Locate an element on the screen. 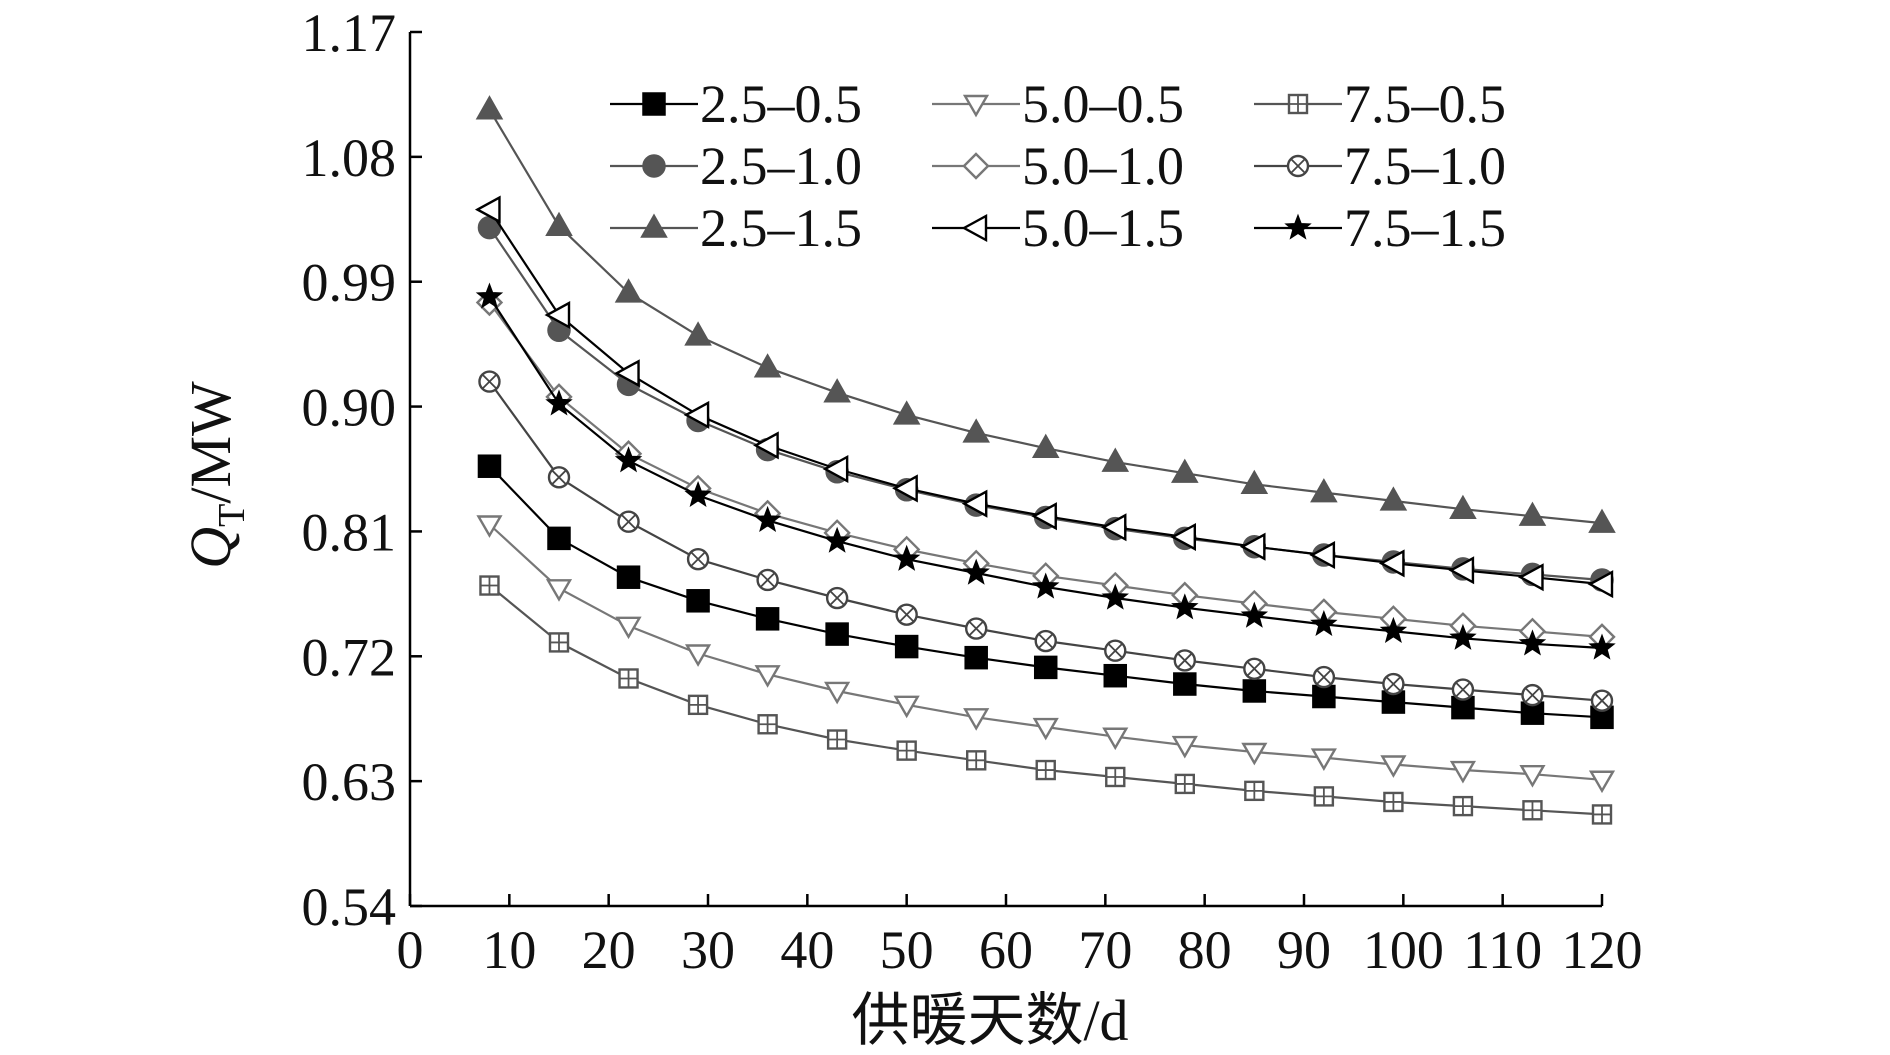  legend-item: 7.5–1.0 is located at coordinates (1380, 166).